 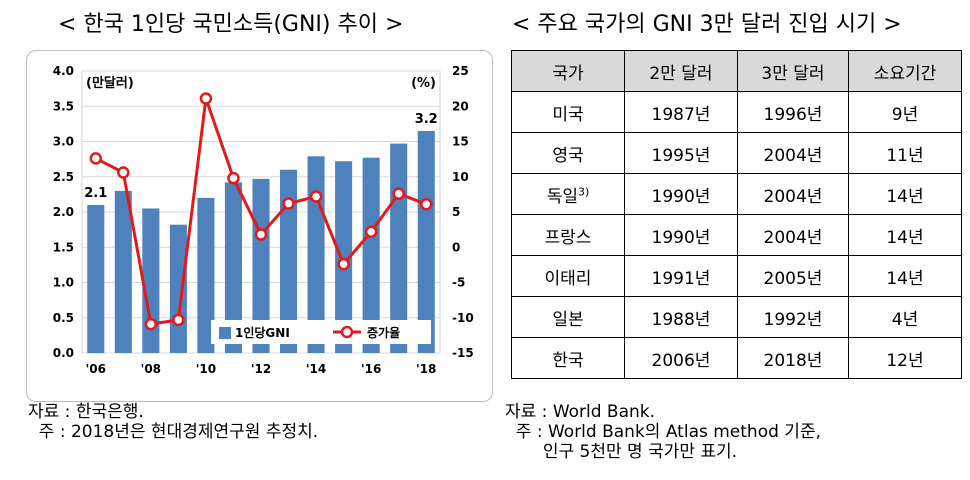 I want to click on y-left-tick-label: 2.0, so click(x=63, y=212).